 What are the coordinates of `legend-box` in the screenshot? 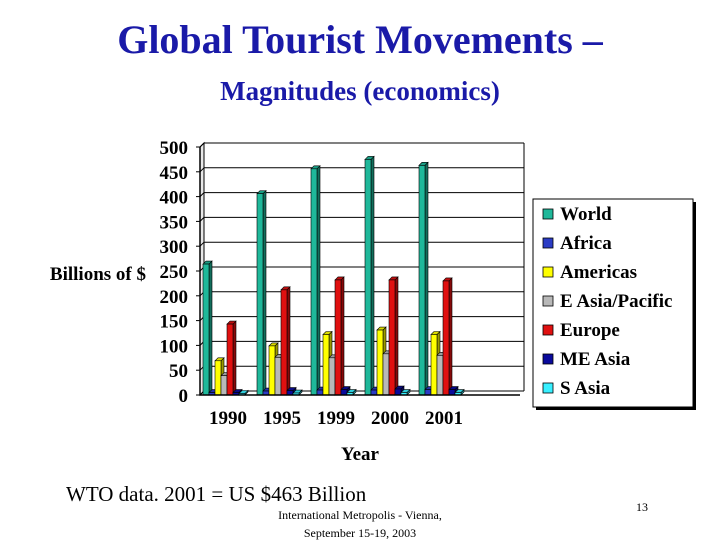 It's located at (613, 303).